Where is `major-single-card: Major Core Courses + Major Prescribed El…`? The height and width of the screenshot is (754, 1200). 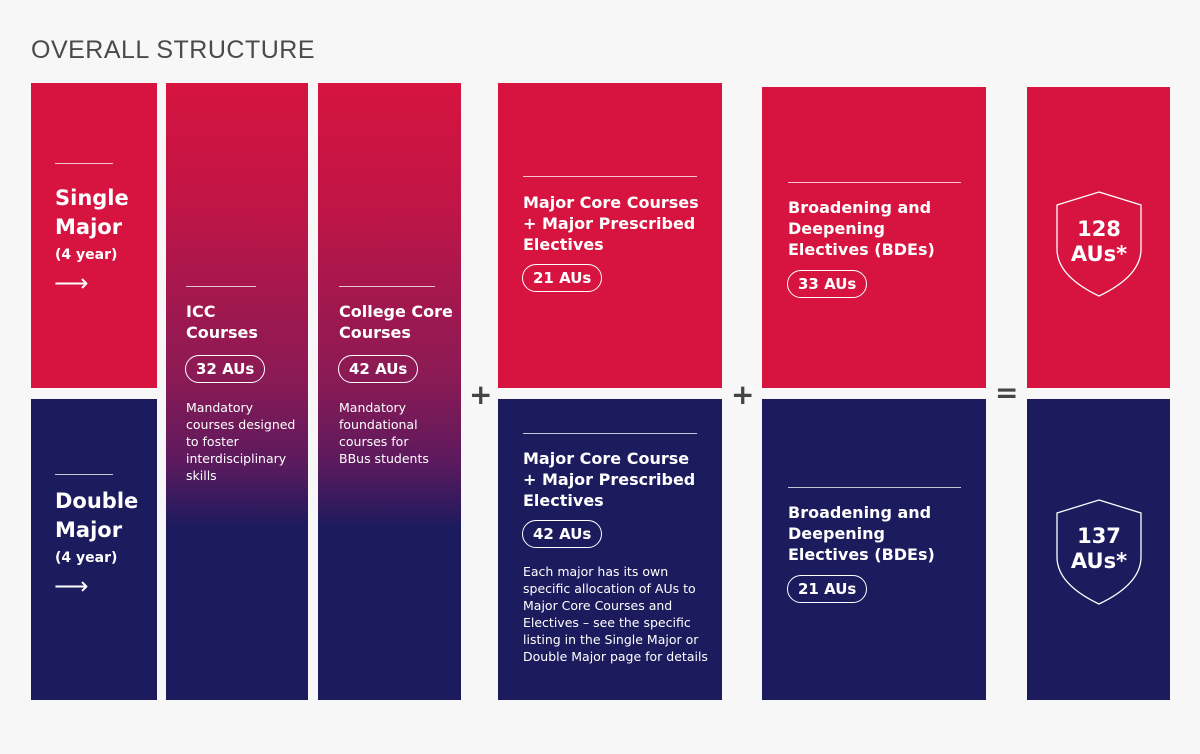 major-single-card: Major Core Courses + Major Prescribed El… is located at coordinates (610, 235).